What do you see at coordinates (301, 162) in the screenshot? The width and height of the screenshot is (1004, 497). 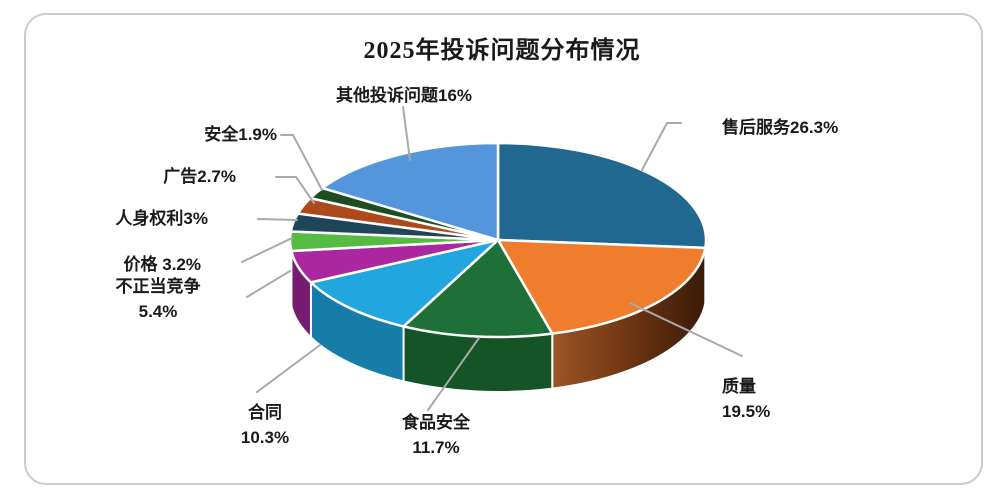 I see `leader-line-safety` at bounding box center [301, 162].